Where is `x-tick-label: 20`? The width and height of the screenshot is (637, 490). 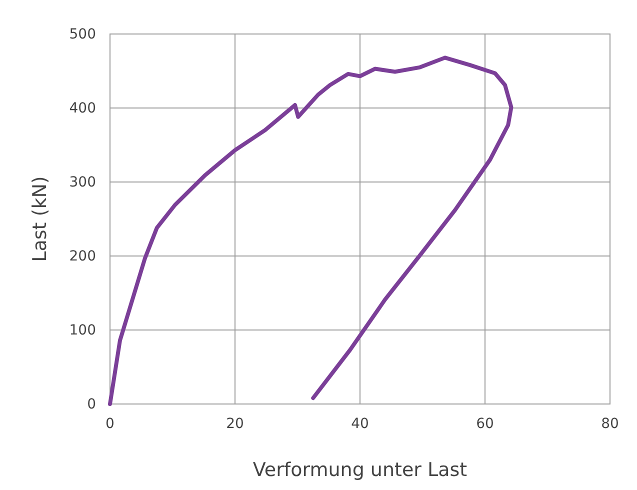
x-tick-label: 20 is located at coordinates (235, 424).